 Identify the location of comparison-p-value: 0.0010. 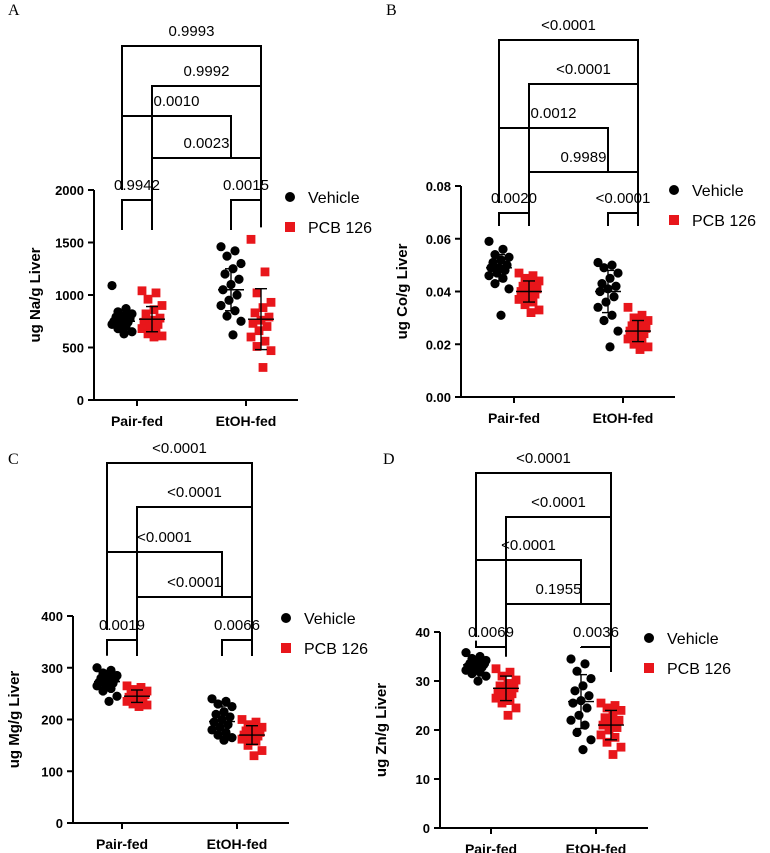
(177, 101).